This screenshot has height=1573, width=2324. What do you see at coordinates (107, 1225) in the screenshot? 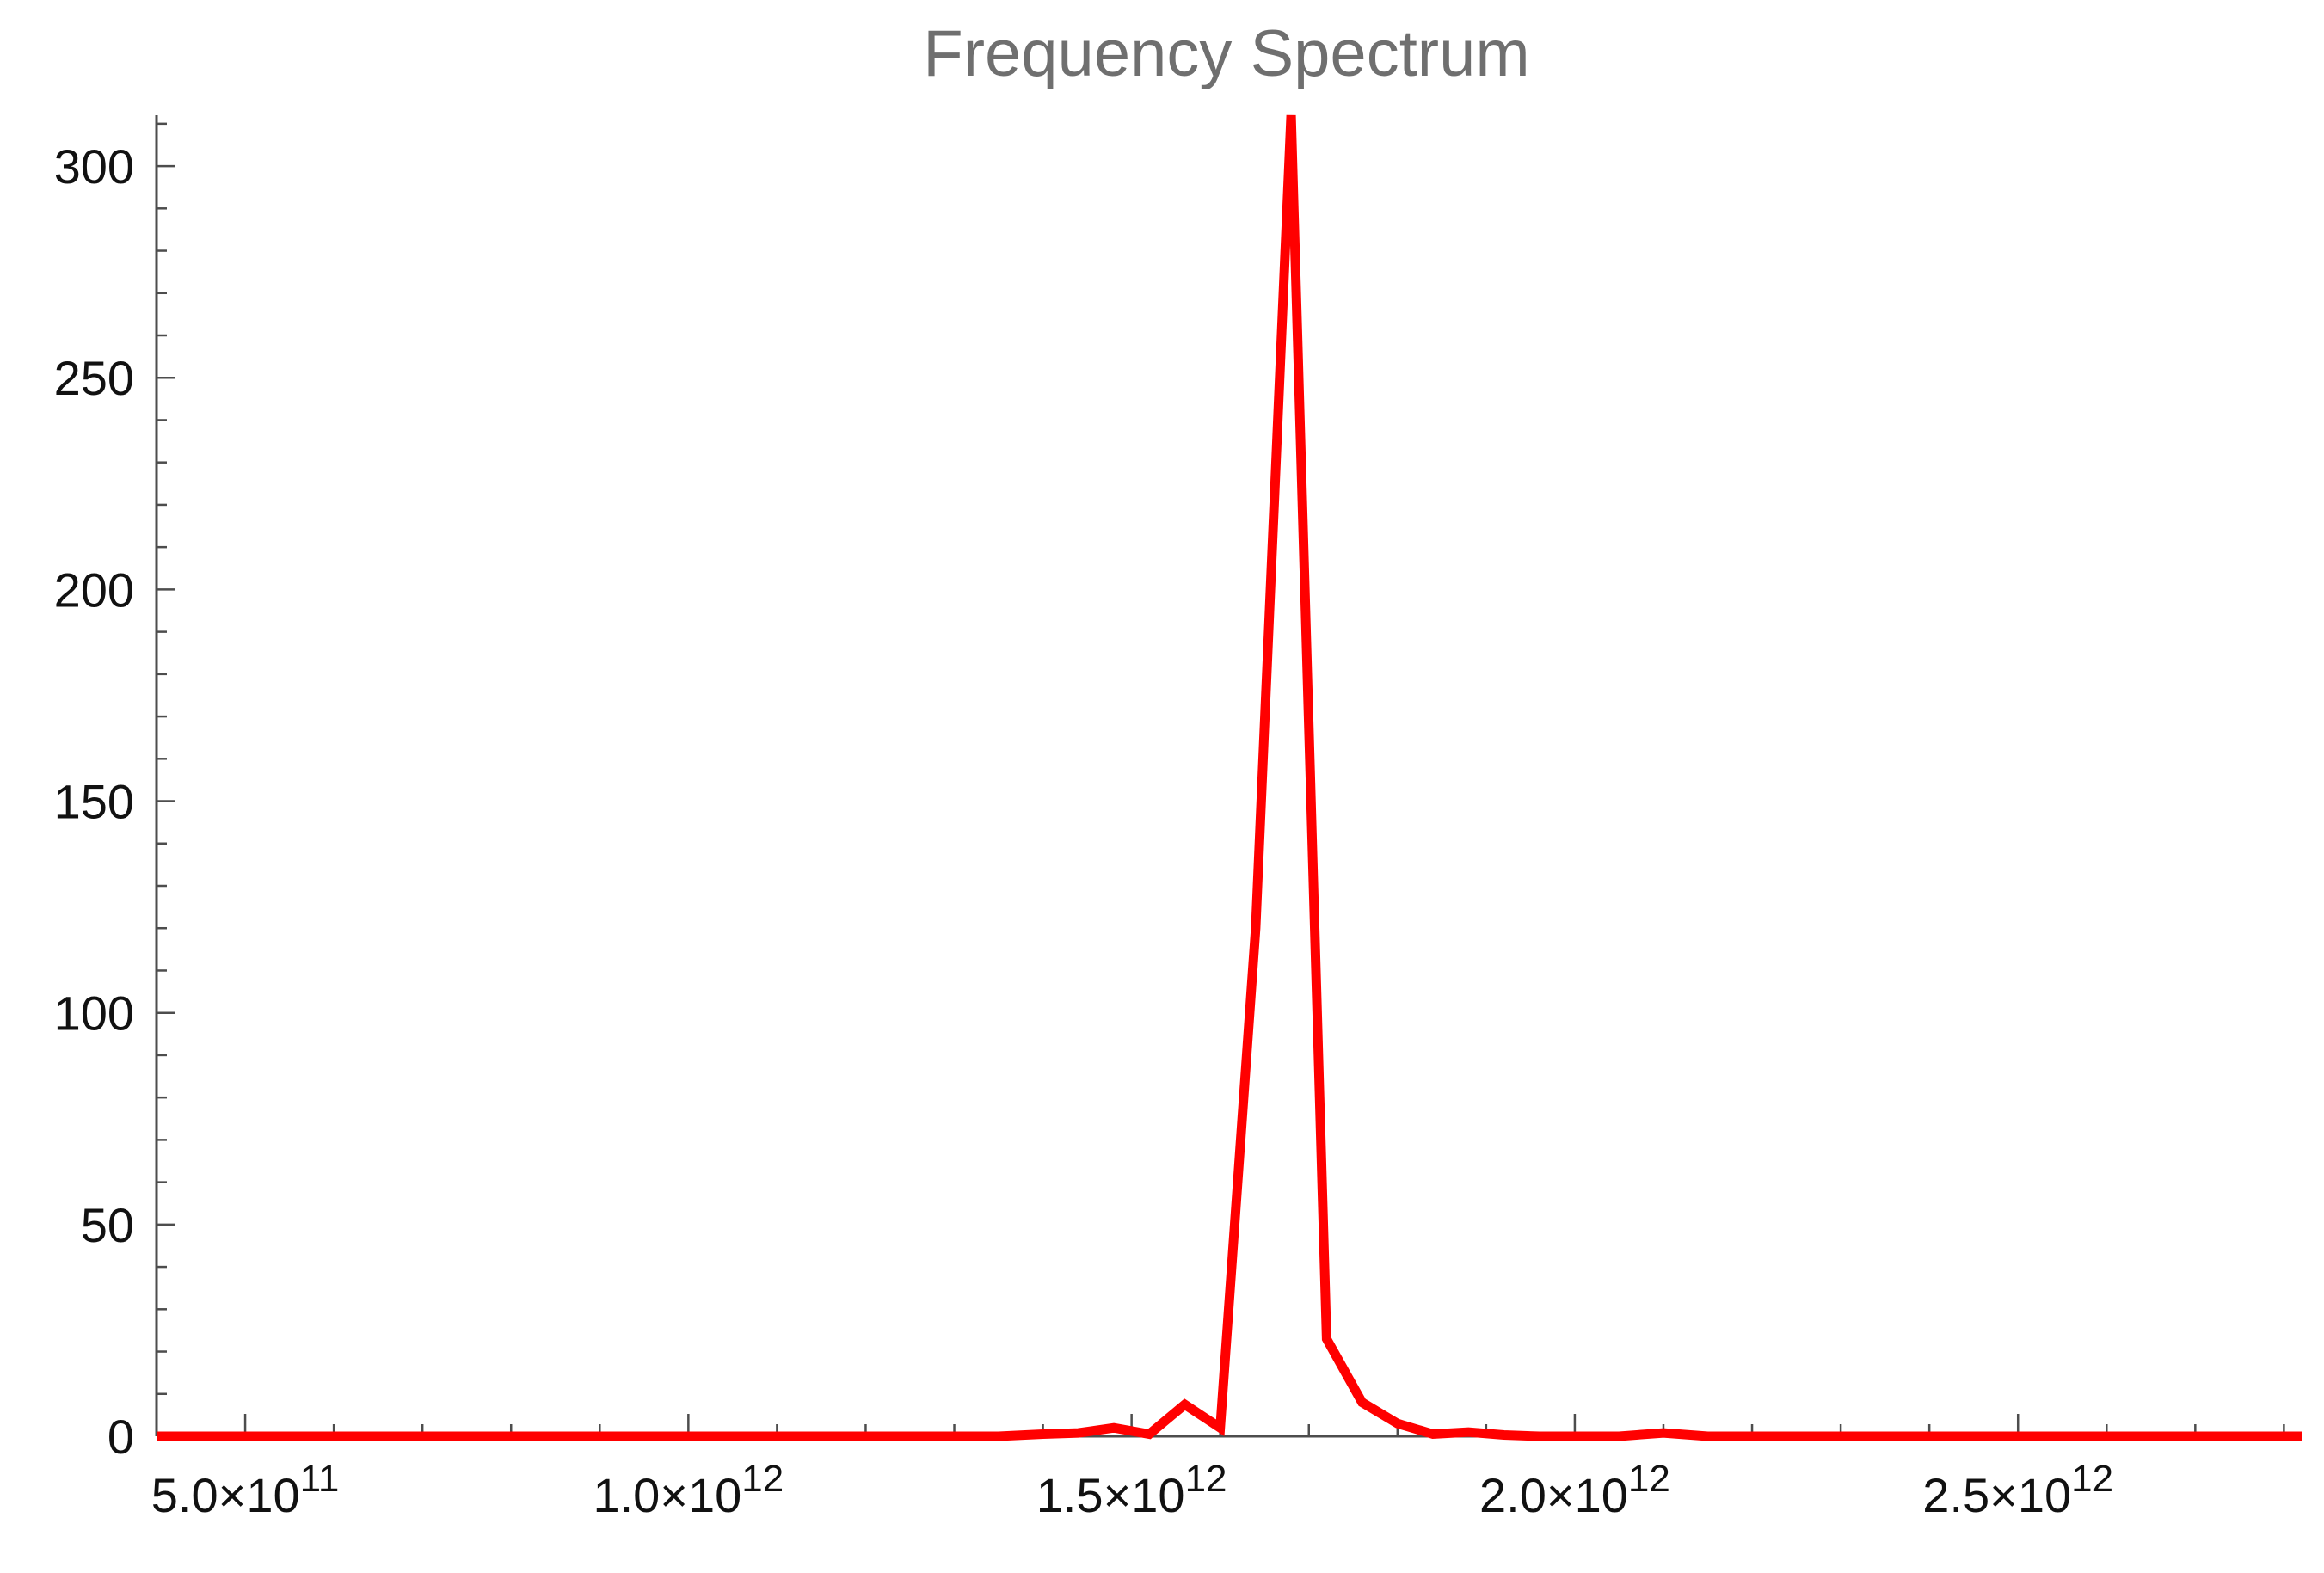
I see `y-tick-label: 50` at bounding box center [107, 1225].